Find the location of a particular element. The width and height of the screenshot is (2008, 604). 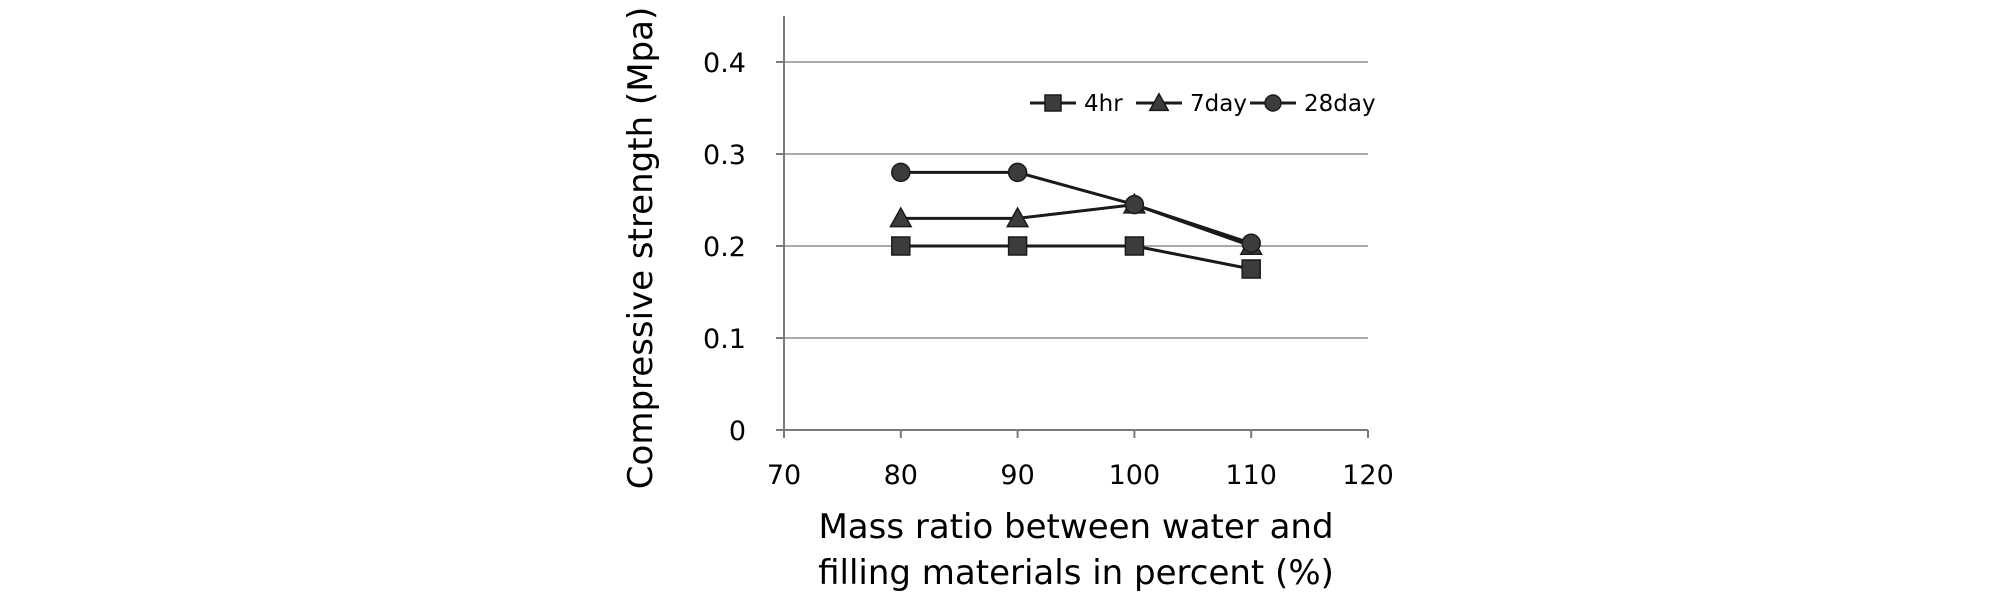

legend: 4hr 7day 28day is located at coordinates (1203, 104).